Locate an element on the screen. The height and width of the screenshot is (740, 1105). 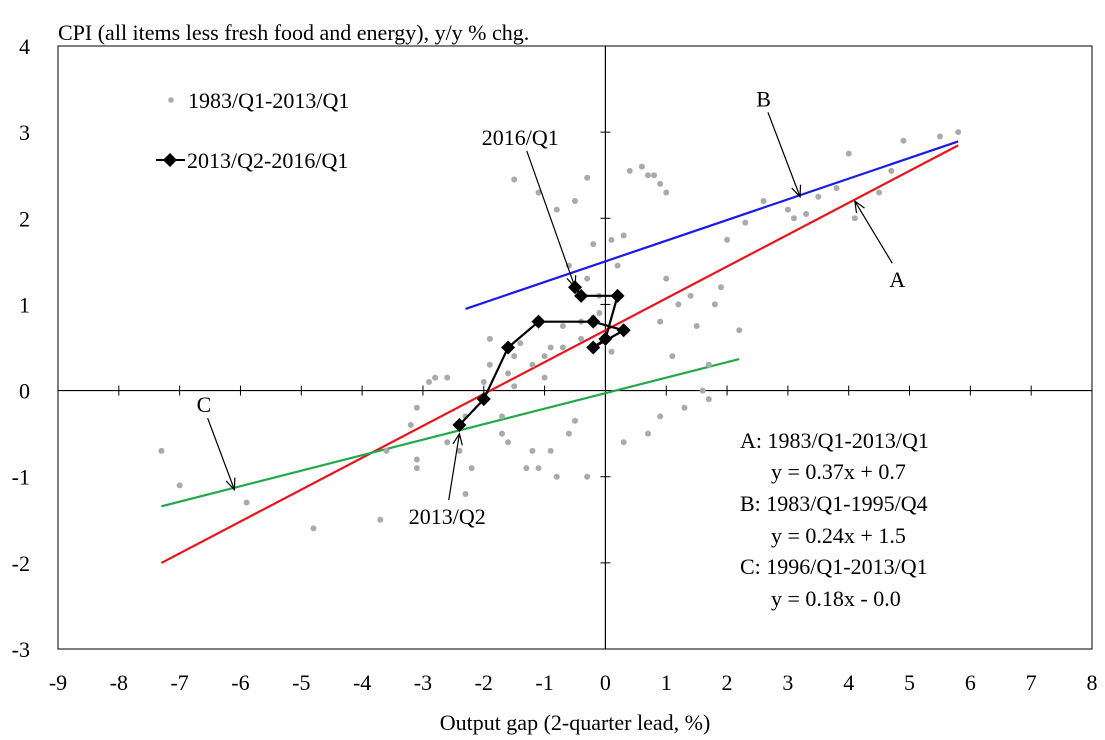
annotation-label: 2013/Q2 is located at coordinates (447, 516).